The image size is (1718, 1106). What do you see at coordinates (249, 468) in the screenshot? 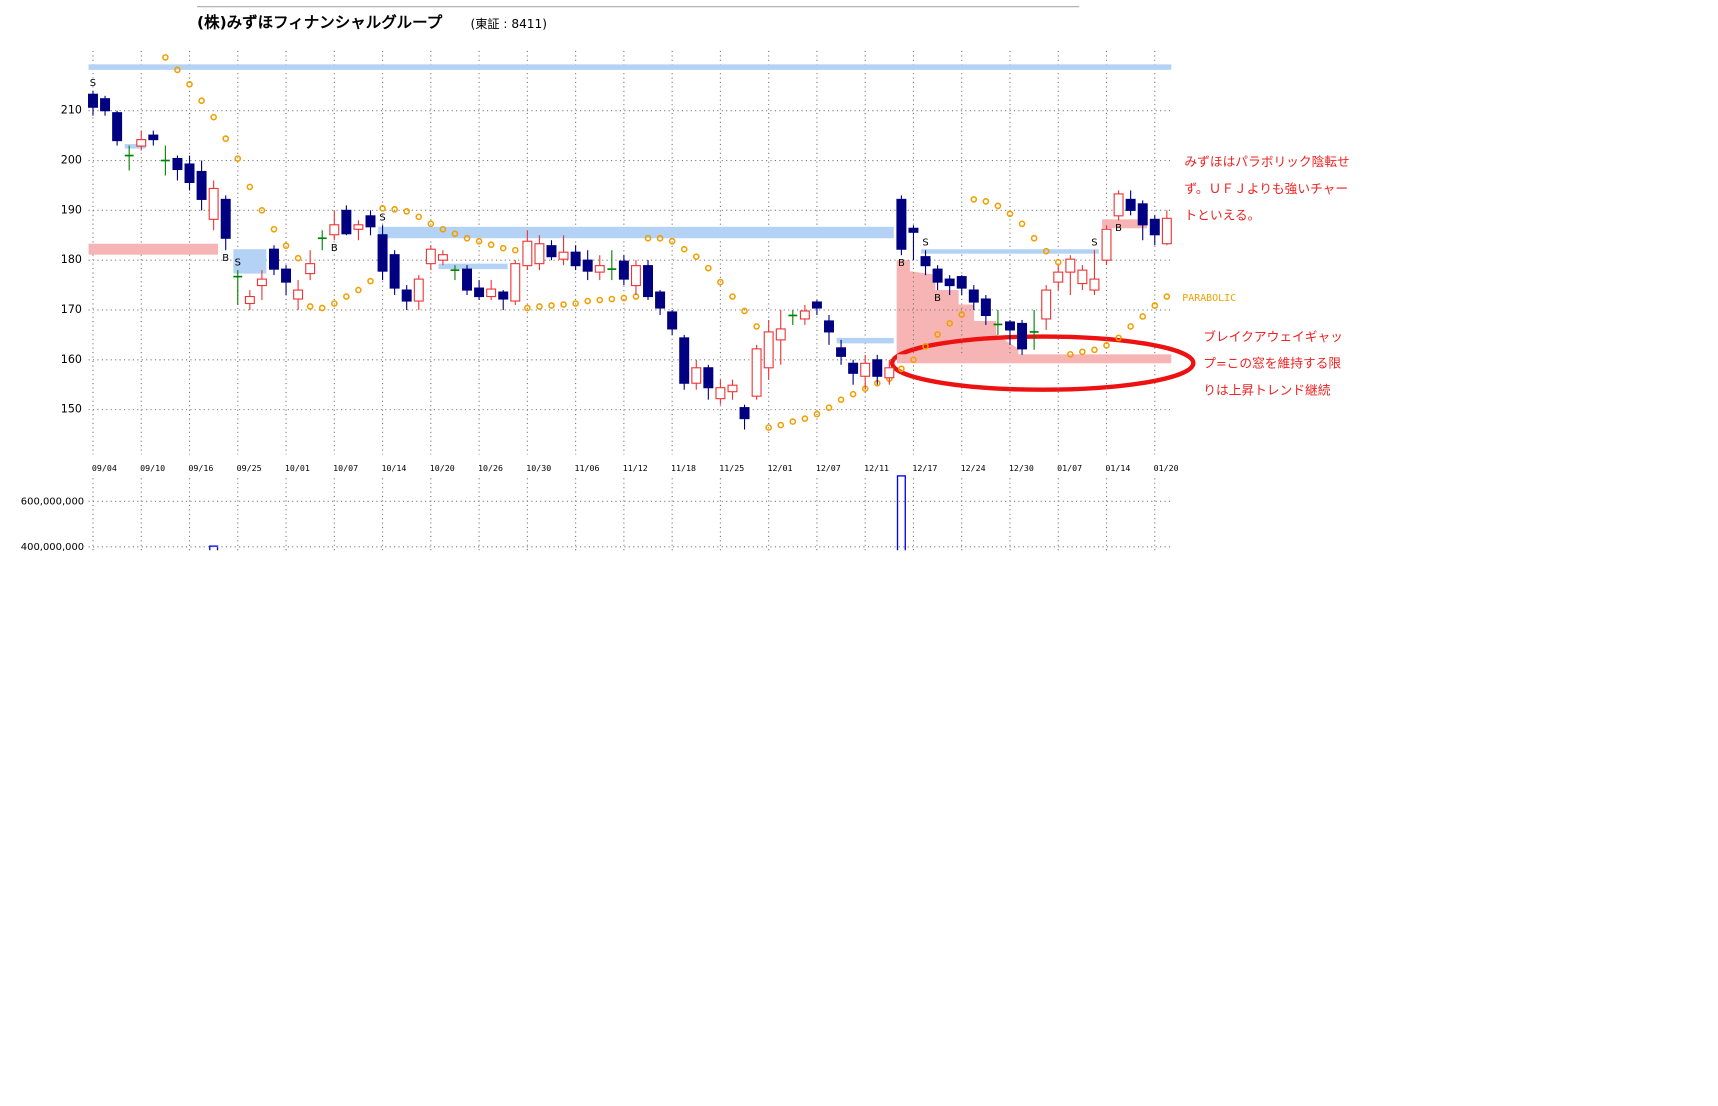
I see `x-tick-label: 09/25` at bounding box center [249, 468].